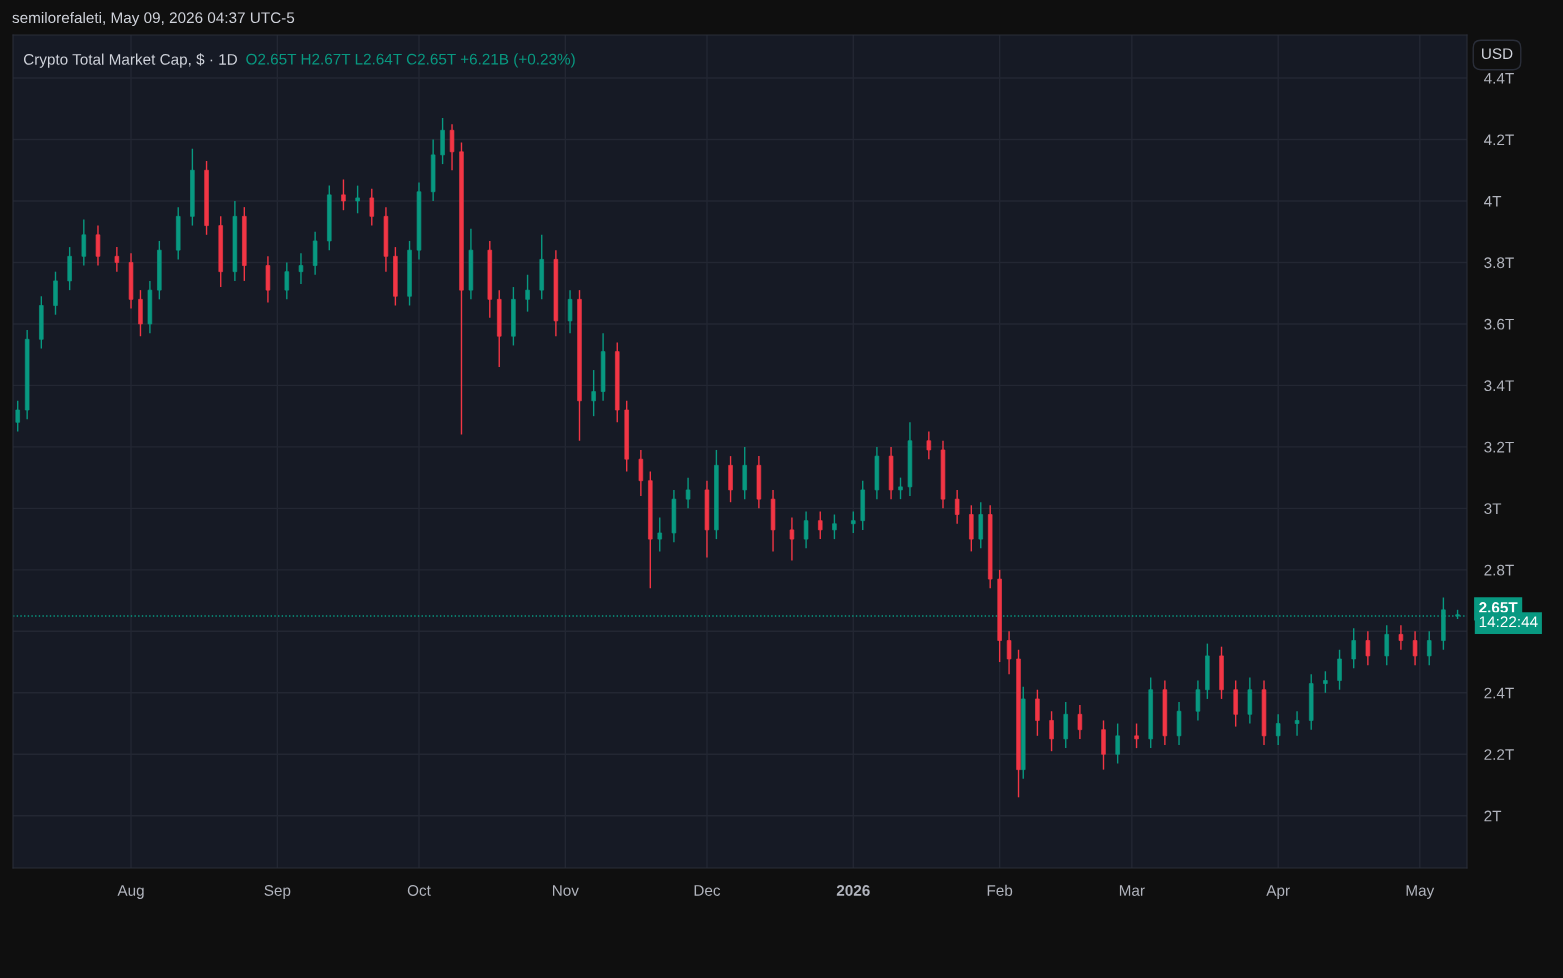 The height and width of the screenshot is (978, 1563). What do you see at coordinates (1499, 386) in the screenshot?
I see `y-tick-label: 3.4T` at bounding box center [1499, 386].